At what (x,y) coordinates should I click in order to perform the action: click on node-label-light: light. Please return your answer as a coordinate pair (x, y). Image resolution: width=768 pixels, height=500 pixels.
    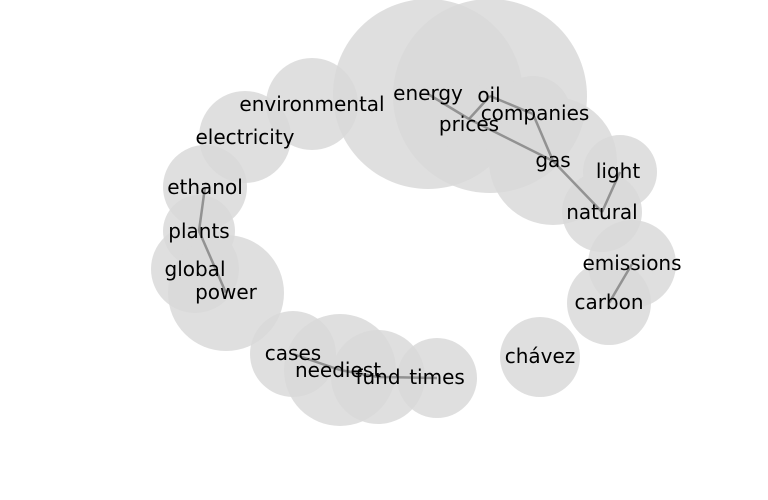
    Looking at the image, I should click on (618, 171).